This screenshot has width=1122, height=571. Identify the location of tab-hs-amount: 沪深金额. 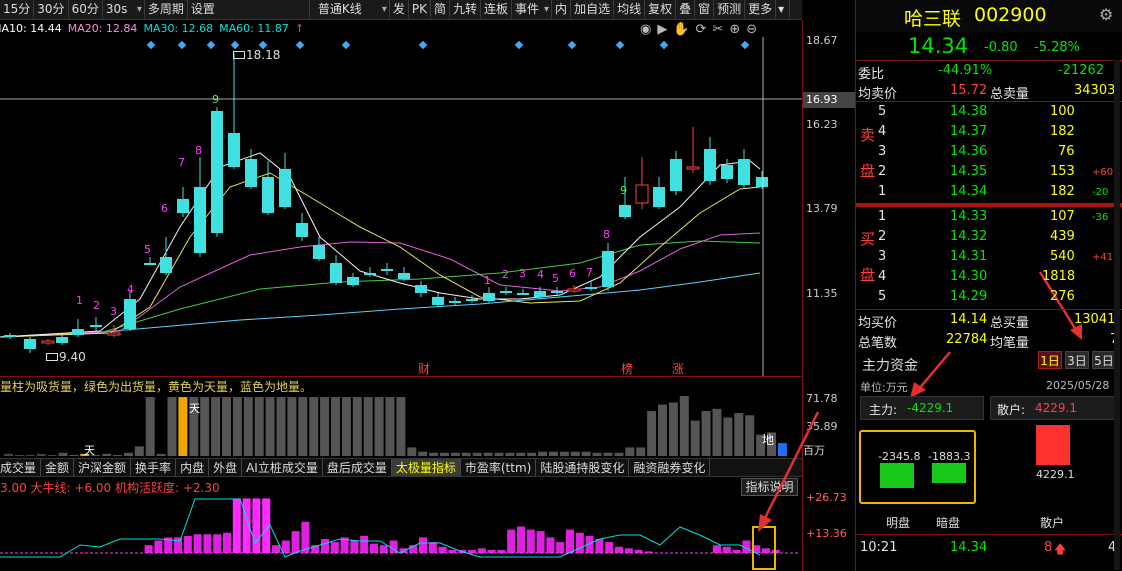
(103, 467).